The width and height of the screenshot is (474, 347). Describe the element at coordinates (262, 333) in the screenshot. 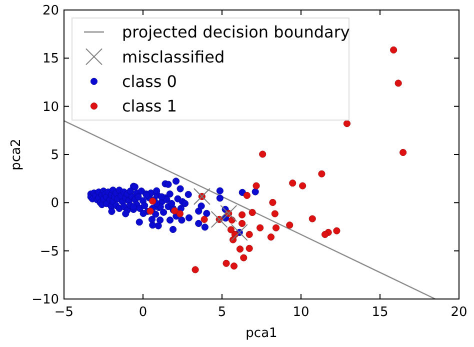

I see `x-axis-title: pca1` at that location.